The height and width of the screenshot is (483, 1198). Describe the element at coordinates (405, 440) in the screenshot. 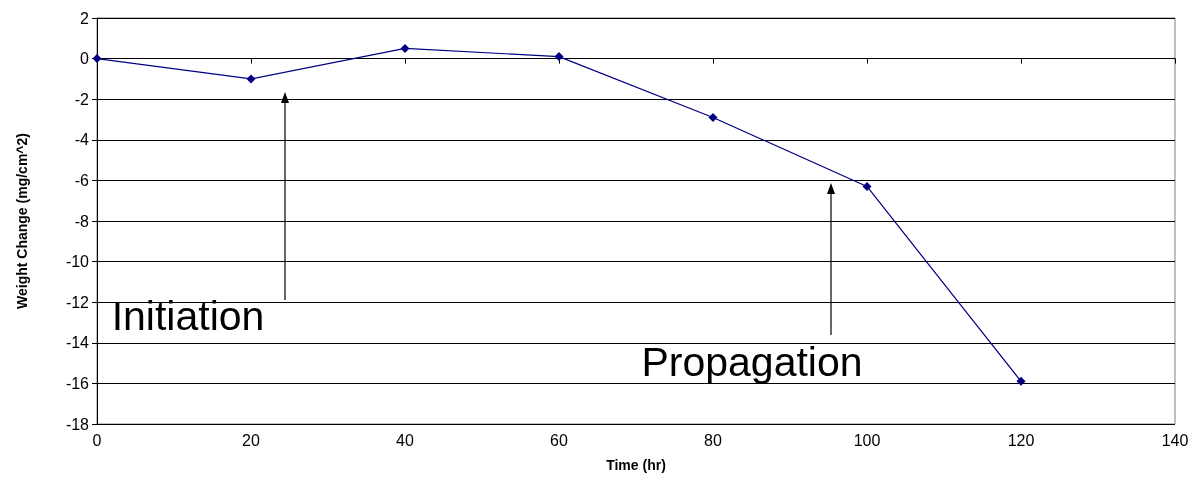

I see `x-tick-label: 40` at that location.